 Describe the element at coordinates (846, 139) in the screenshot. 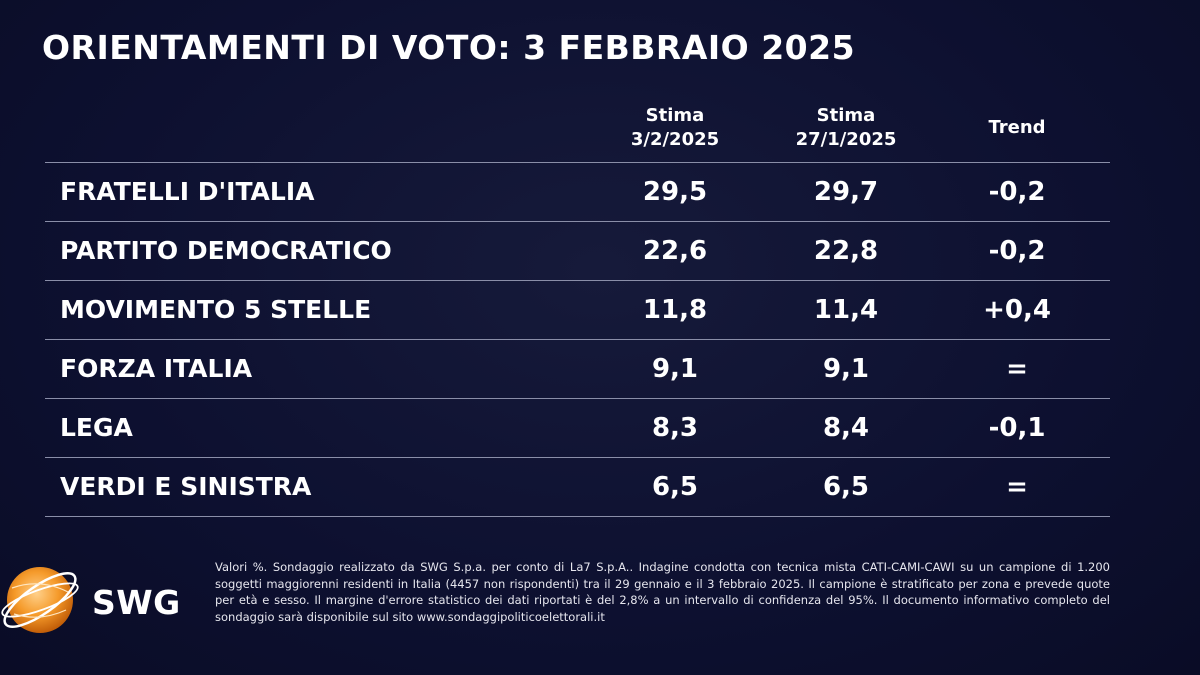

I see `header-estimate-previous-date: 27/1/2025` at that location.